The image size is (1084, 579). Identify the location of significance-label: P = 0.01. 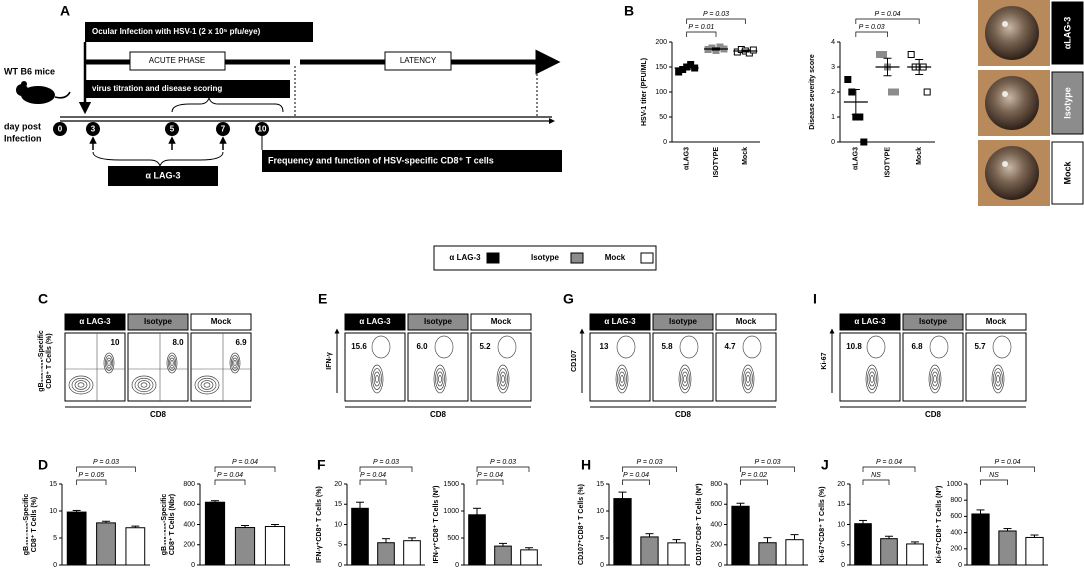
(701, 27).